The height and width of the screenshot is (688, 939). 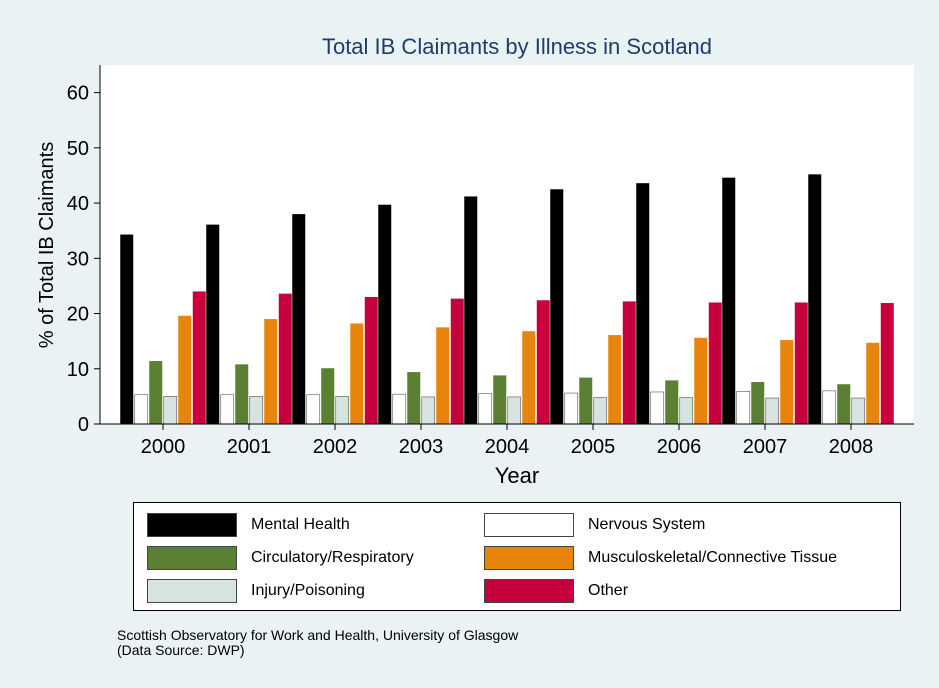 I want to click on bar-other-2003, so click(x=457, y=361).